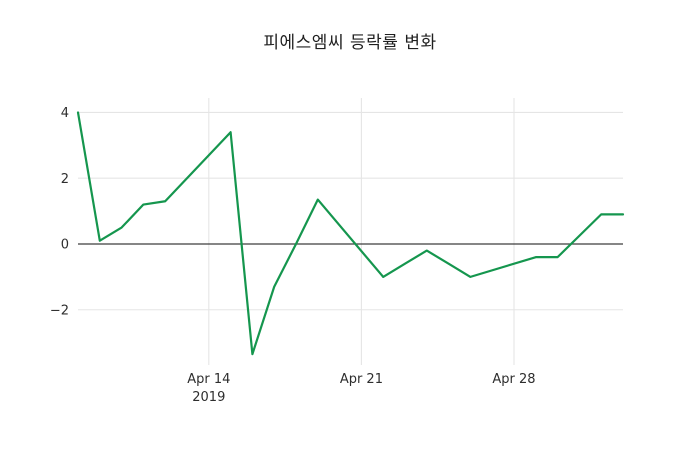  Describe the element at coordinates (208, 379) in the screenshot. I see `x-tick-label: Apr 14` at that location.